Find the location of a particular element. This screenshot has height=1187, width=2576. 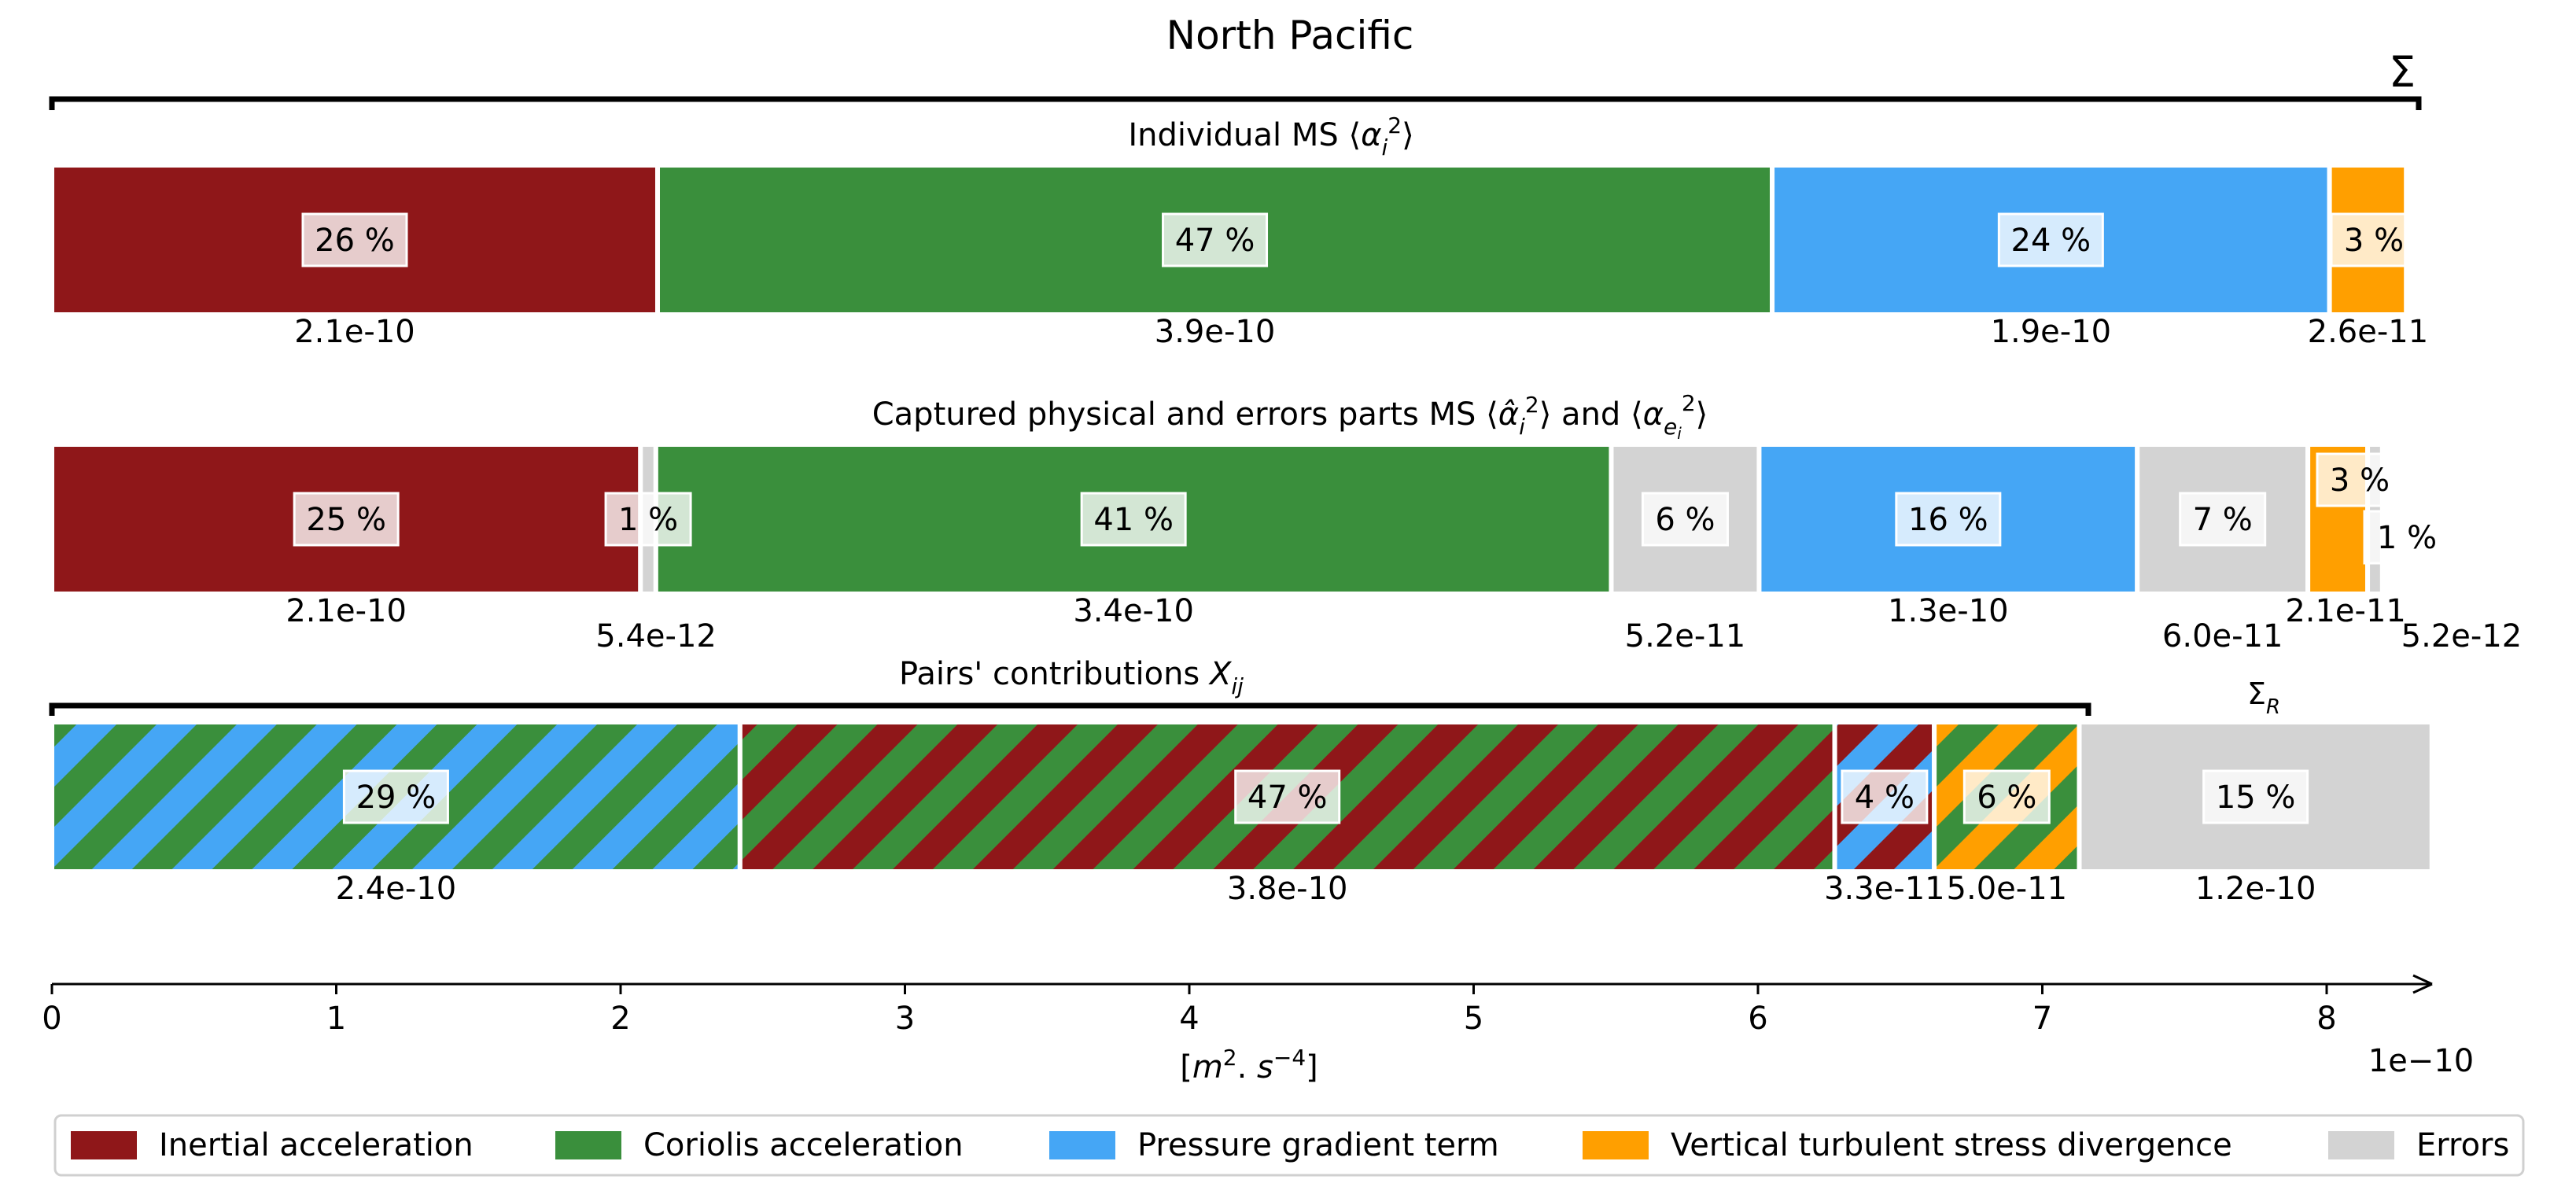

x-scale-label: 1e−10 is located at coordinates (2421, 1061).